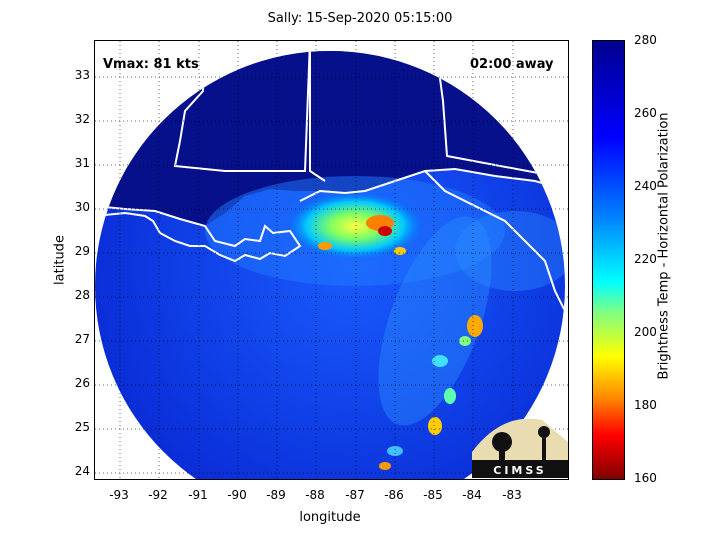 The height and width of the screenshot is (540, 720). I want to click on y-tick: 31, so click(82, 163).